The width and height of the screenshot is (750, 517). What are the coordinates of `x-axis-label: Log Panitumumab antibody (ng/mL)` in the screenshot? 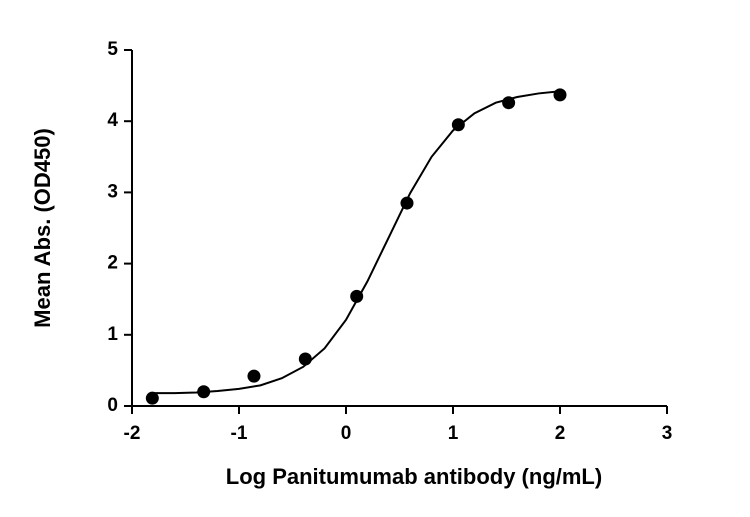 It's located at (414, 476).